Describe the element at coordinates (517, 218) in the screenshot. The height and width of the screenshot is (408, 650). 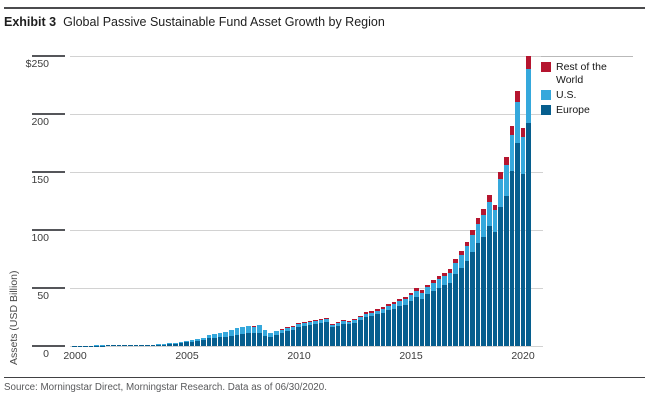
I see `bar-2019-q4` at that location.